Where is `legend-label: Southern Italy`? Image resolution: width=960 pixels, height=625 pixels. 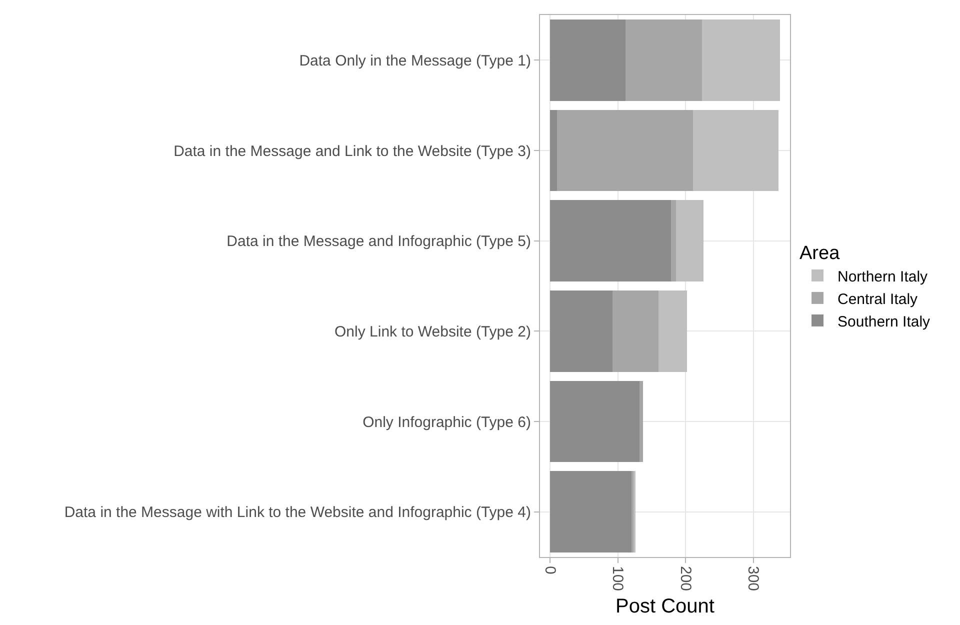
legend-label: Southern Italy is located at coordinates (884, 321).